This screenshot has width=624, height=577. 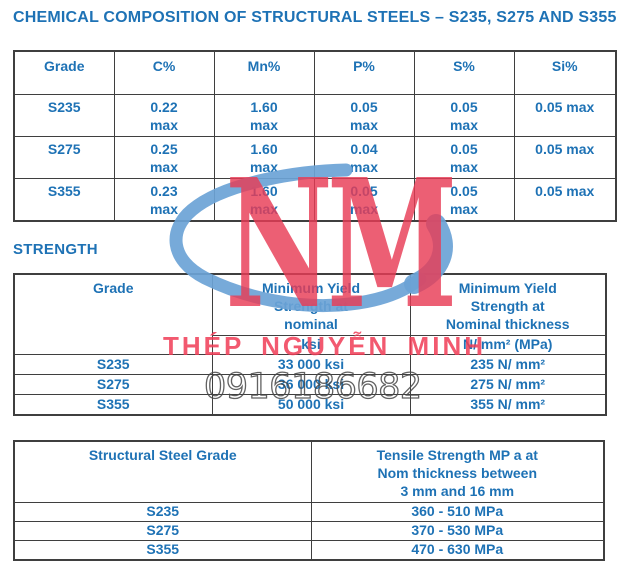 I want to click on header-cell-manganese: Mn%, so click(x=264, y=72).